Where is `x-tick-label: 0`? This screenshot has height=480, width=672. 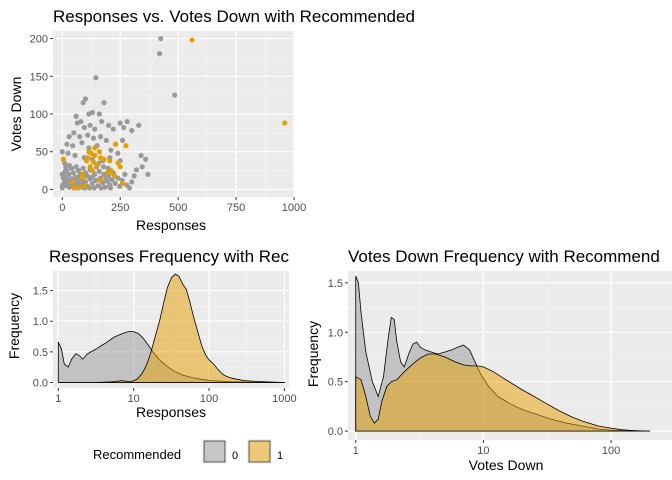 x-tick-label: 0 is located at coordinates (62, 208).